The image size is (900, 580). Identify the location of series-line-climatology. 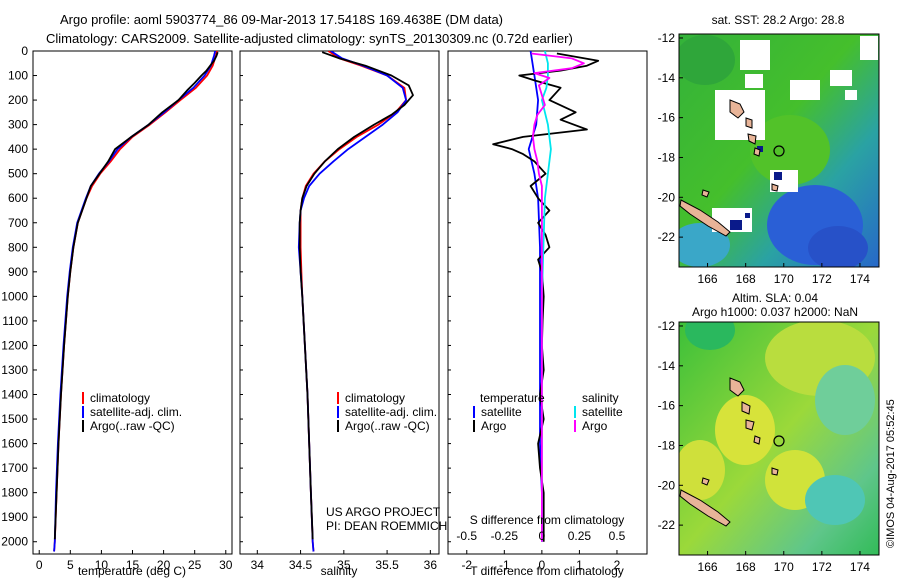
(353, 301).